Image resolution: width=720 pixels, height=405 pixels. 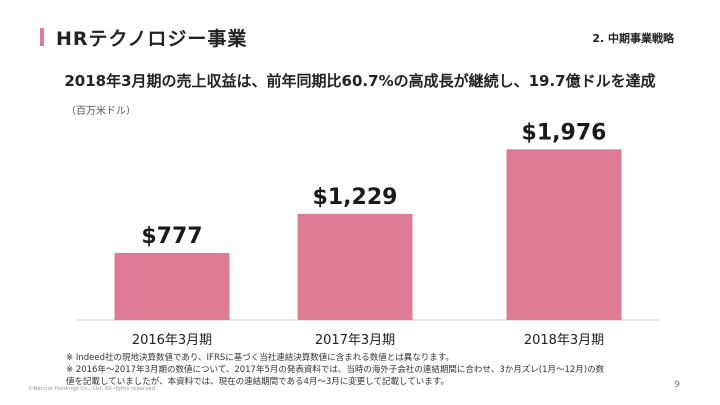 I want to click on bar-value-label-2: $1,229, so click(x=355, y=197).